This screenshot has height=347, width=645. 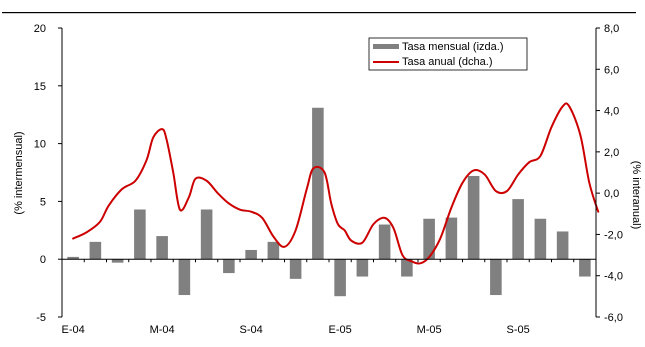 I want to click on left-tick-label-3: 5, so click(x=43, y=202).